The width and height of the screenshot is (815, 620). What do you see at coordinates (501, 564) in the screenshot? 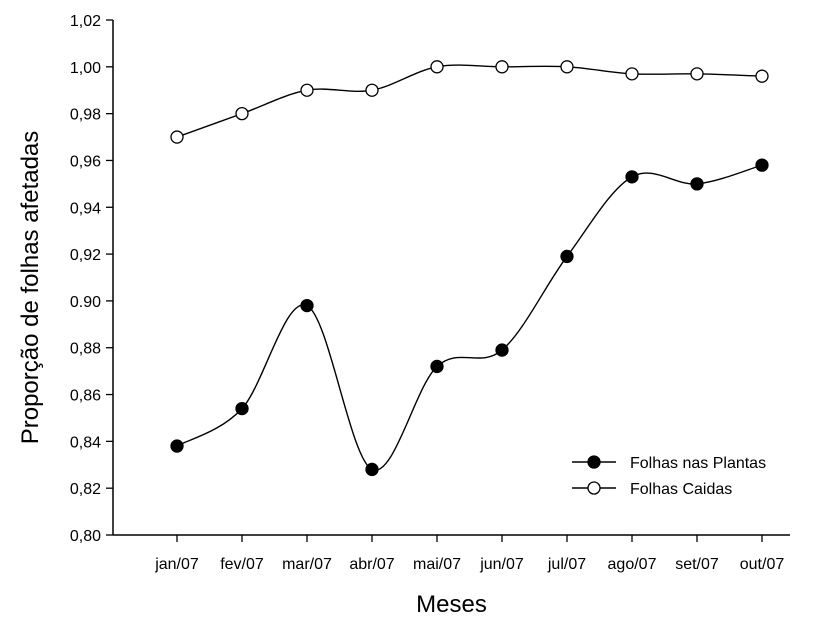
I see `x-tick-label: jun/07` at bounding box center [501, 564].